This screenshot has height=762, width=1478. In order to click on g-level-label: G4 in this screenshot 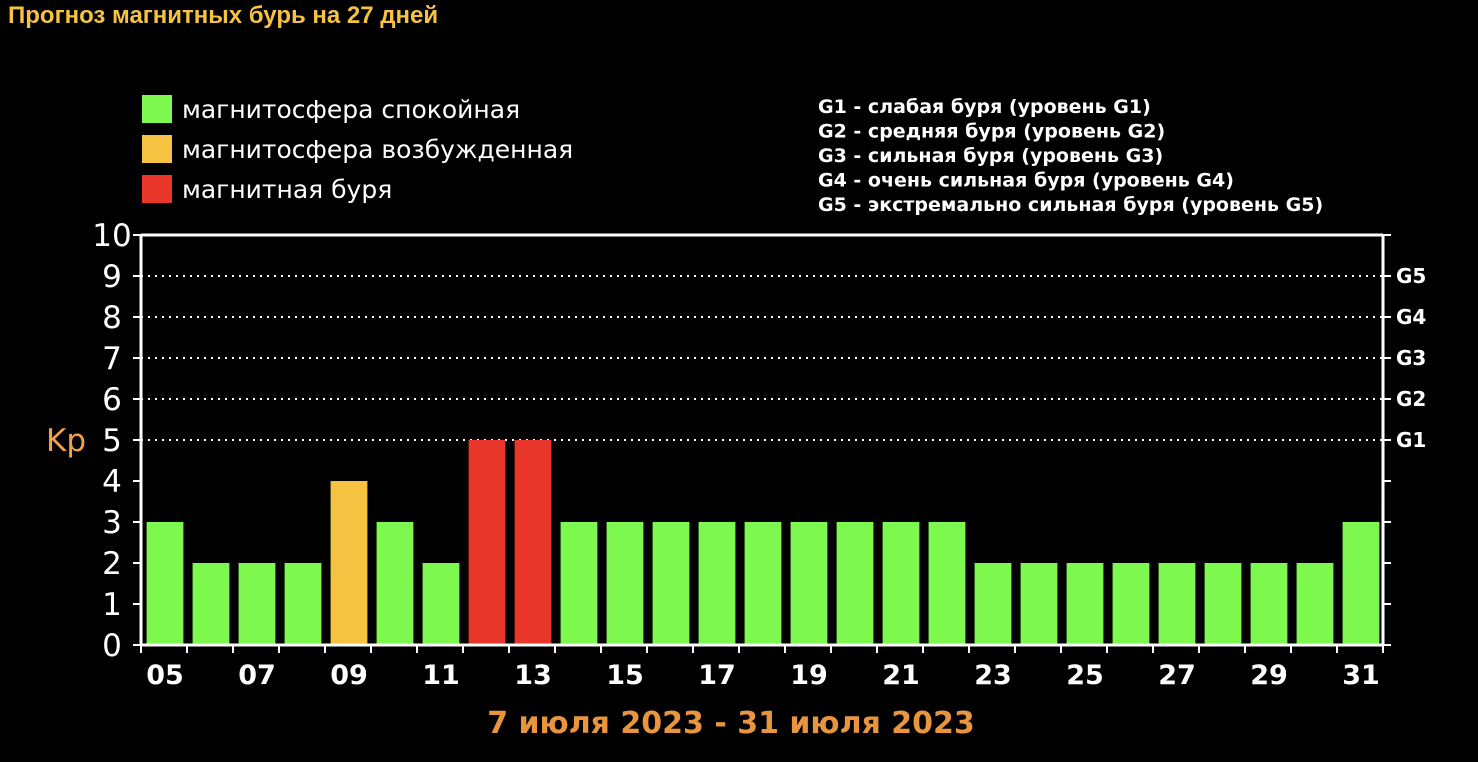, I will do `click(1411, 317)`.